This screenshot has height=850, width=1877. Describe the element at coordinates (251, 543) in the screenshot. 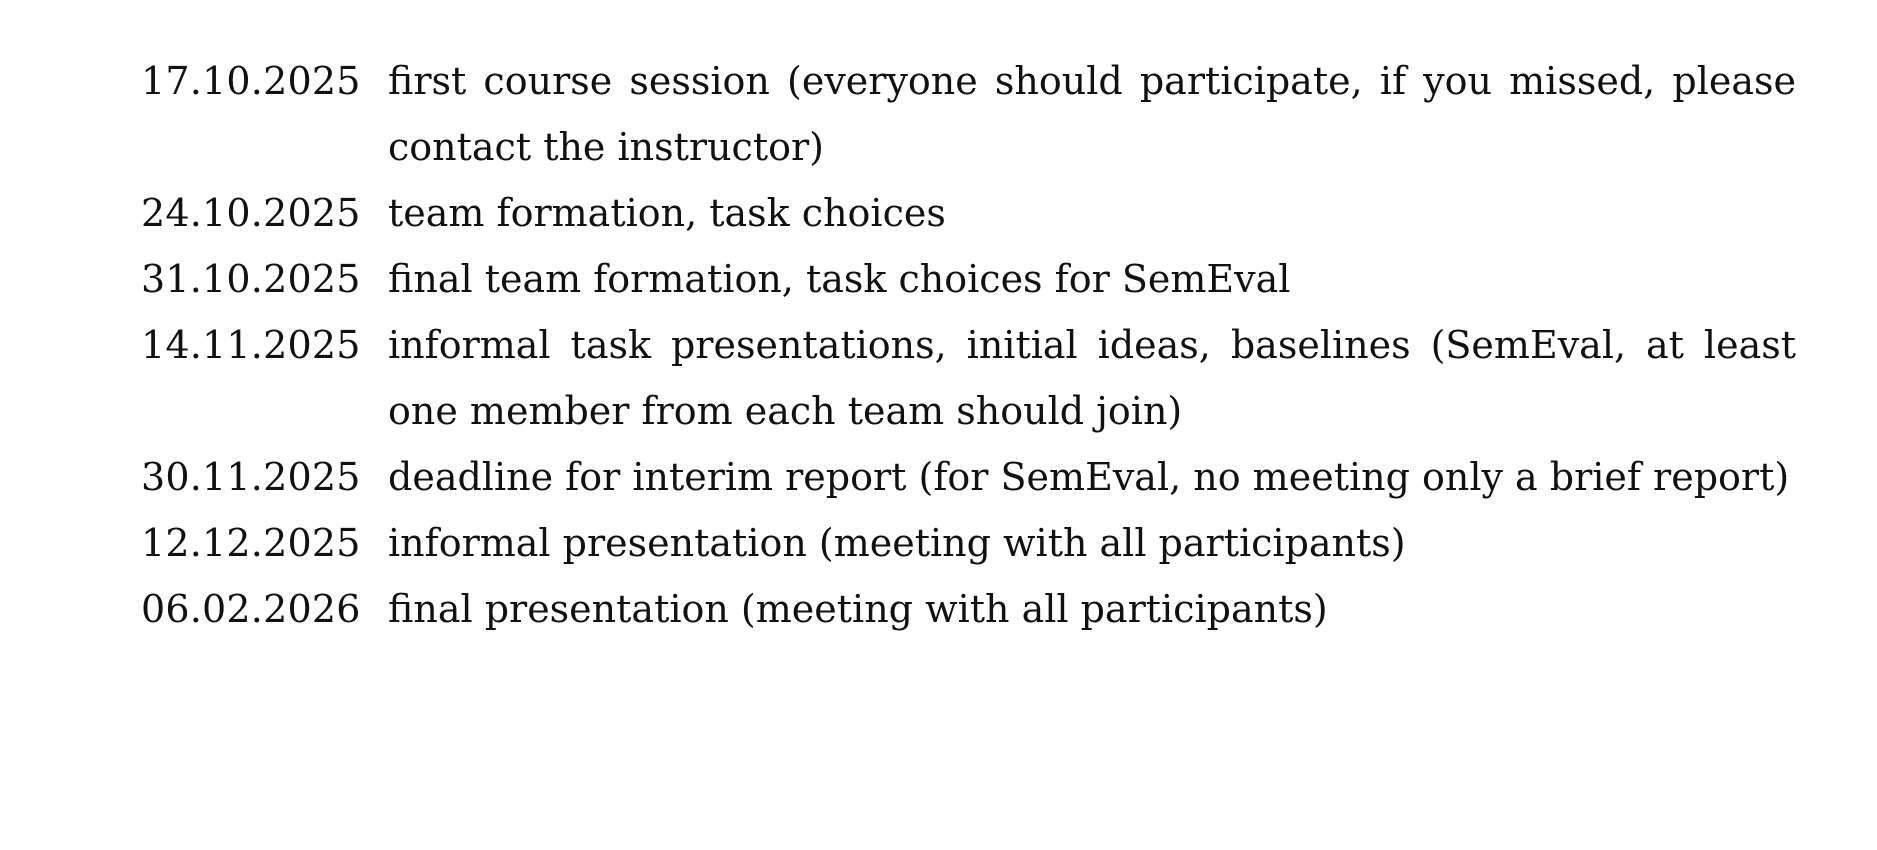

I see `schedule-date: 12.12.2025` at that location.